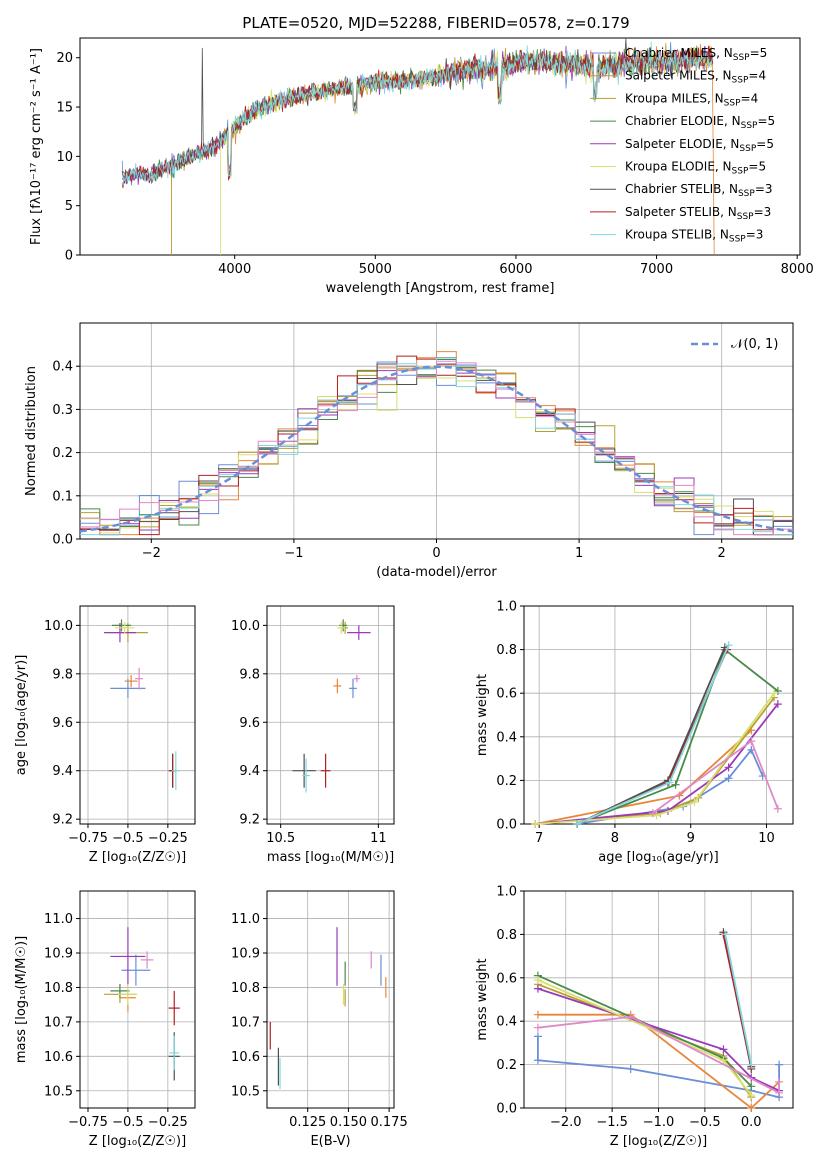 The width and height of the screenshot is (819, 1170). I want to click on y-axis-label: Normed distribution, so click(31, 431).